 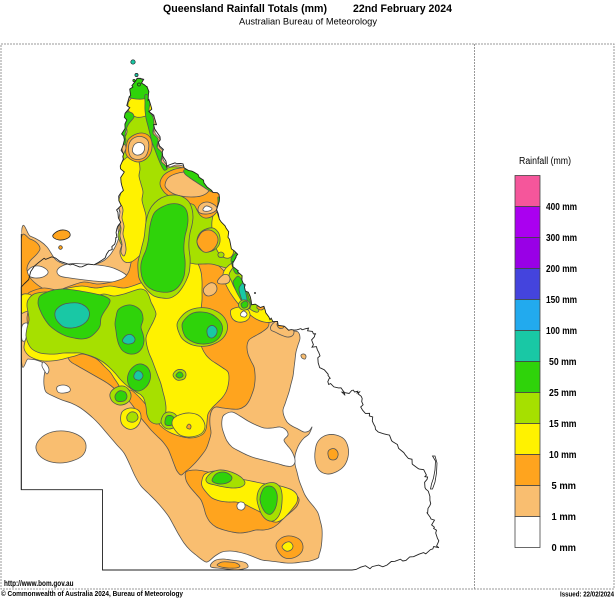 I want to click on svg-text: 22nd February 2024, so click(x=403, y=9).